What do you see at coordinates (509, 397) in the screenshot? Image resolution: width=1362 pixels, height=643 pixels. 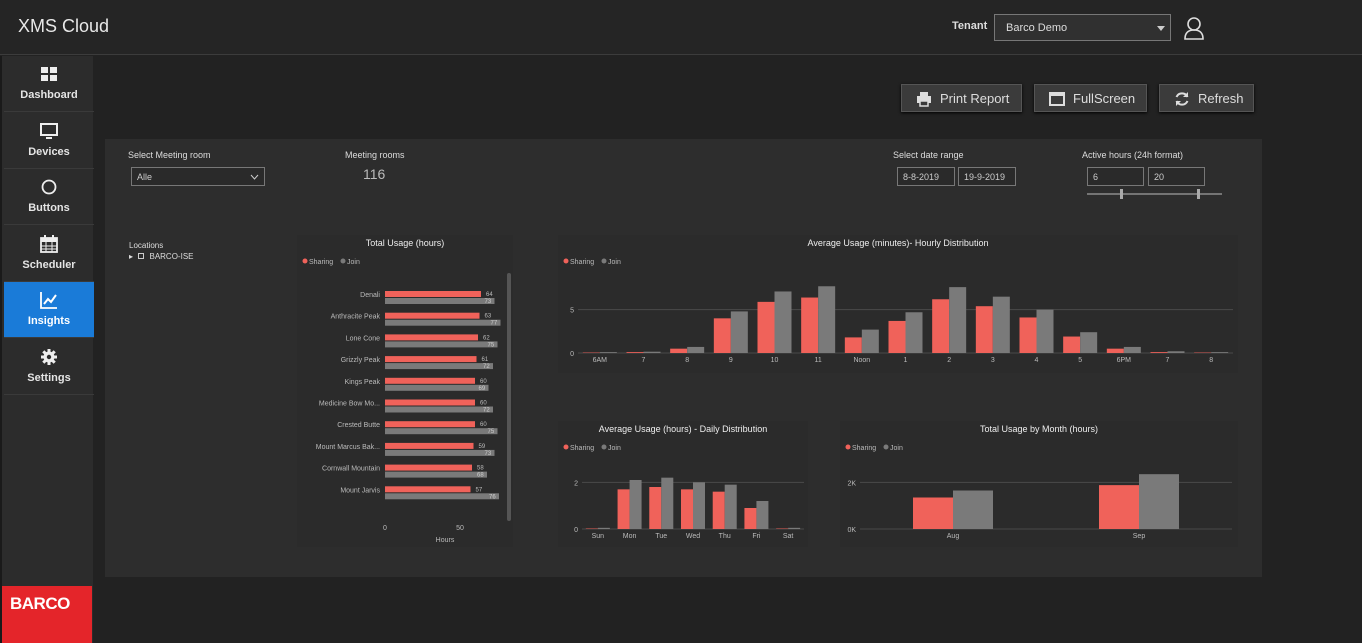 I see `scrollbar` at bounding box center [509, 397].